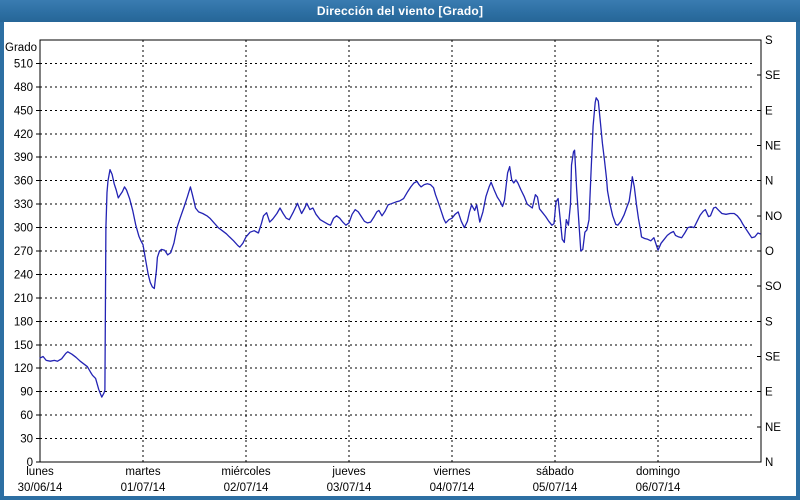 The width and height of the screenshot is (800, 500). Describe the element at coordinates (40, 488) in the screenshot. I see `day-date-label: 30/06/14` at that location.